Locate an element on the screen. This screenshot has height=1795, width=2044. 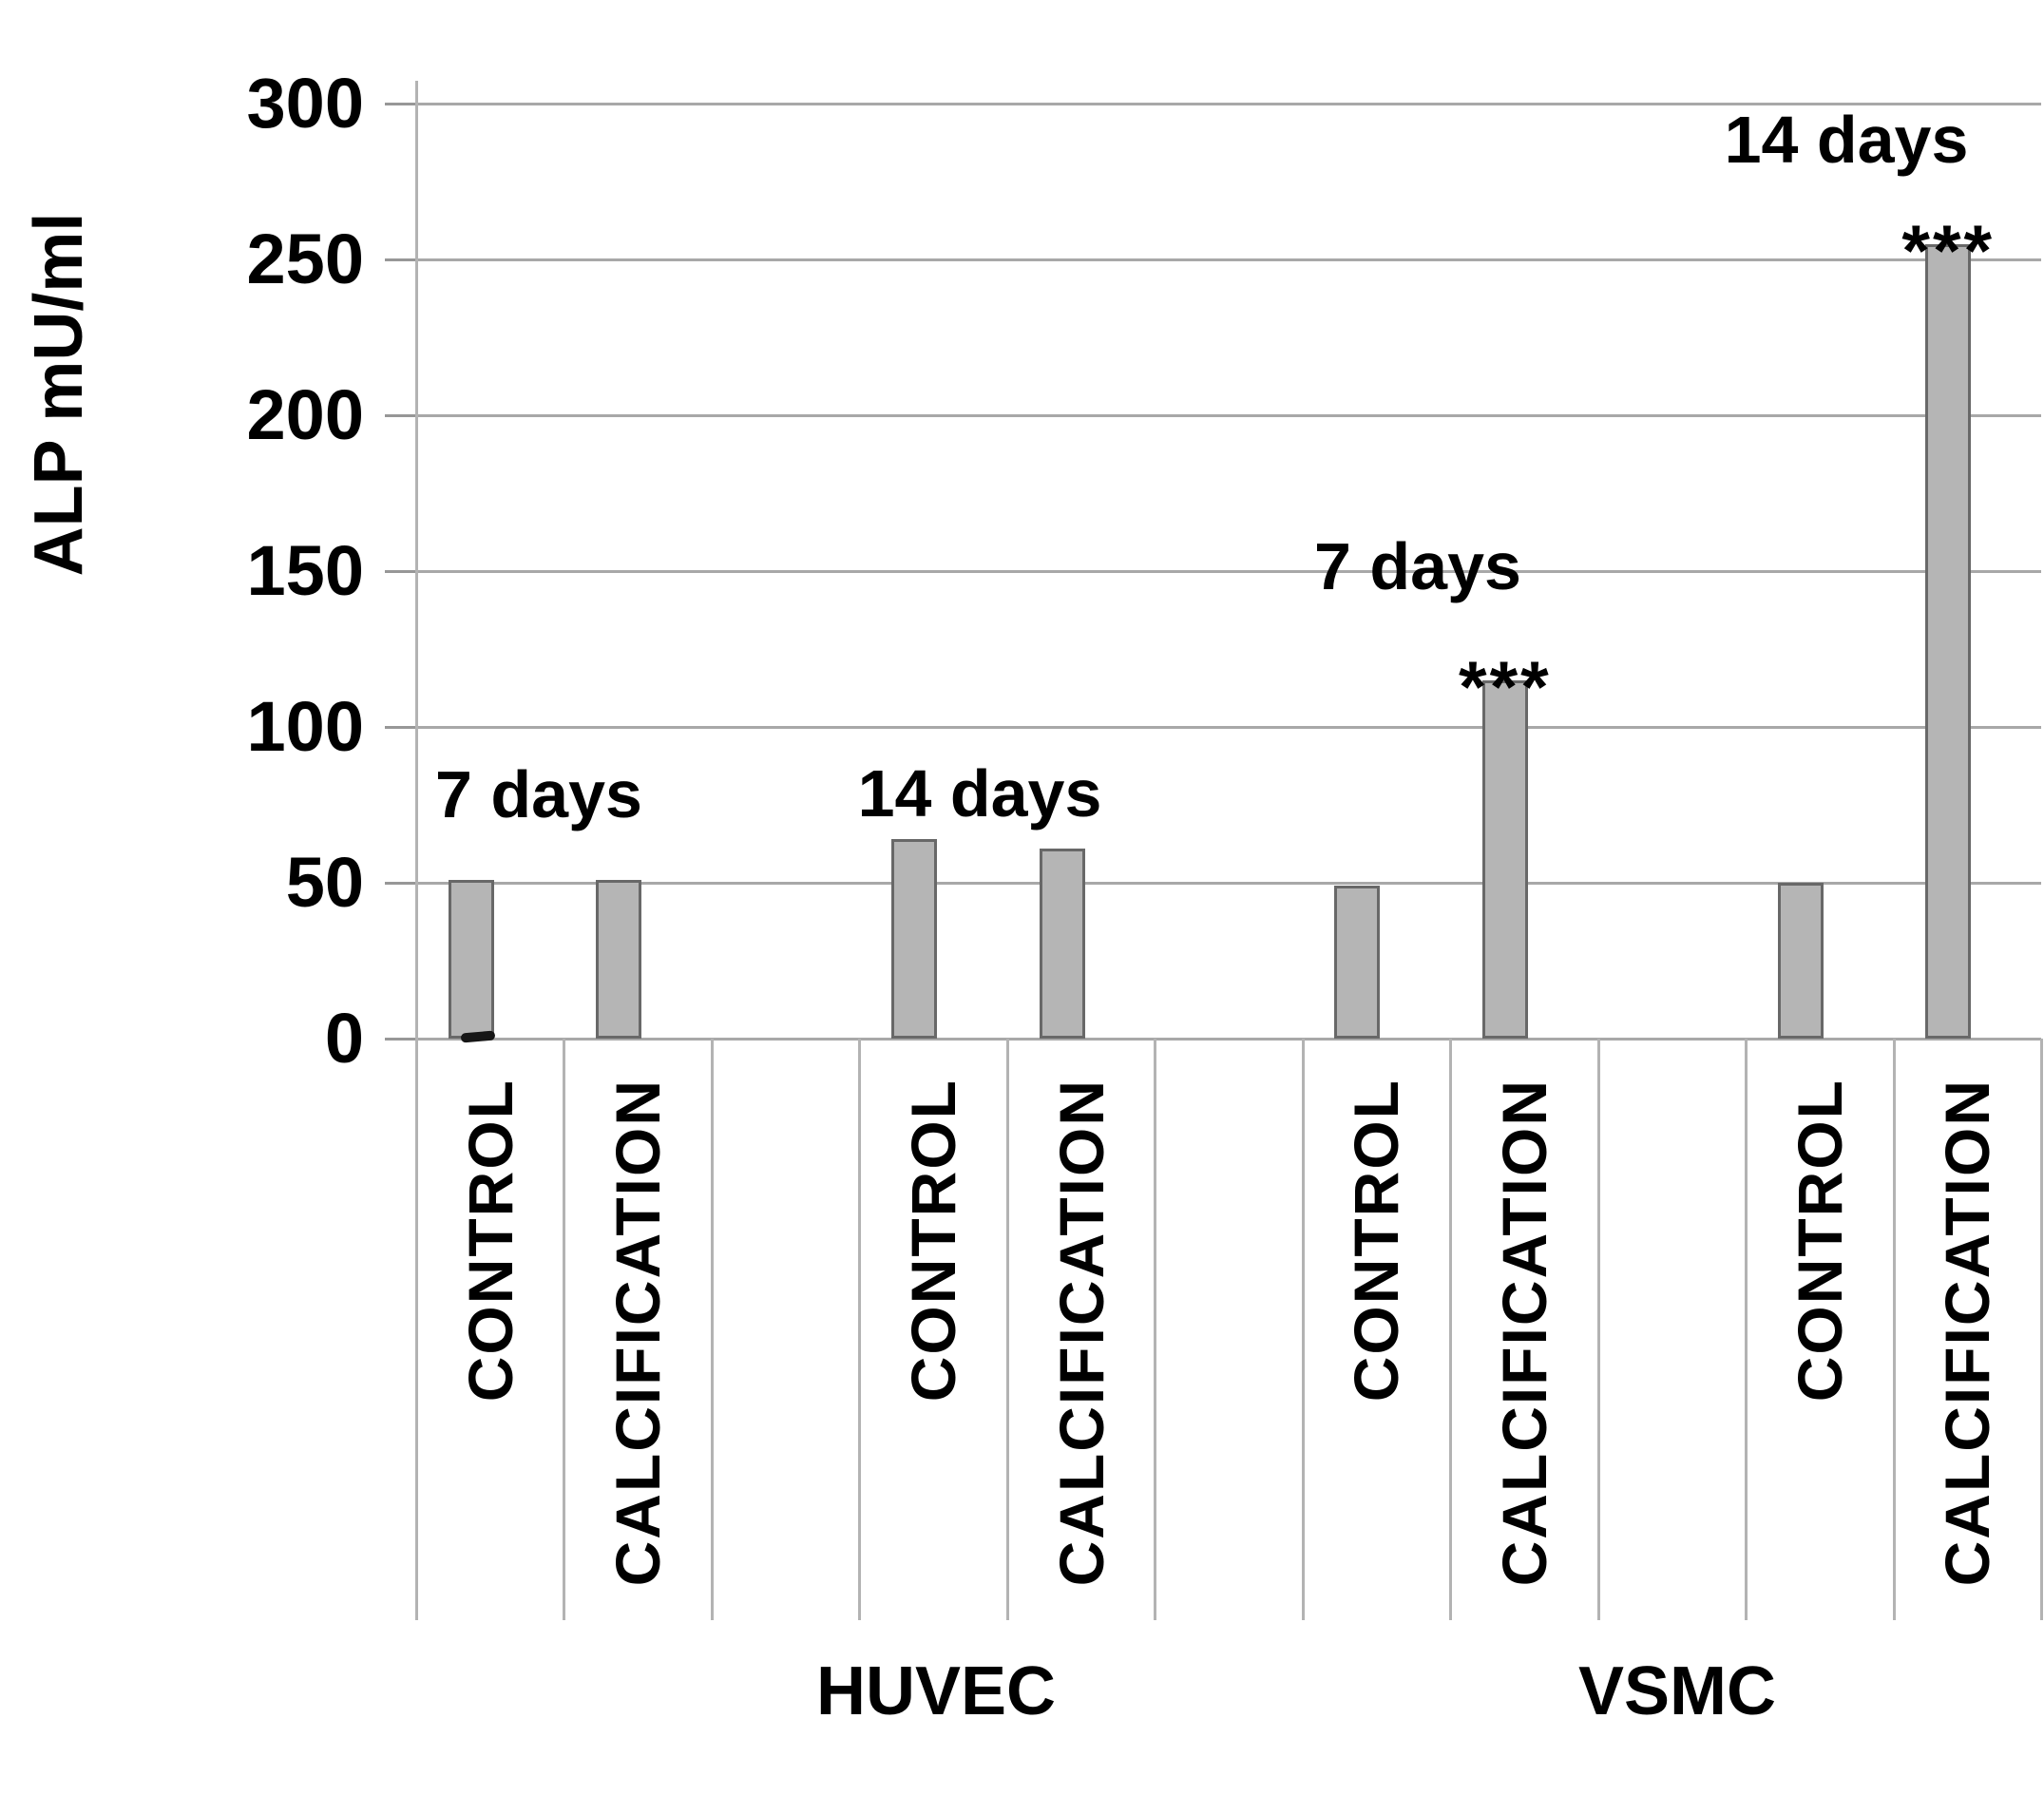
y-tick-label-250: 250 is located at coordinates (305, 259).